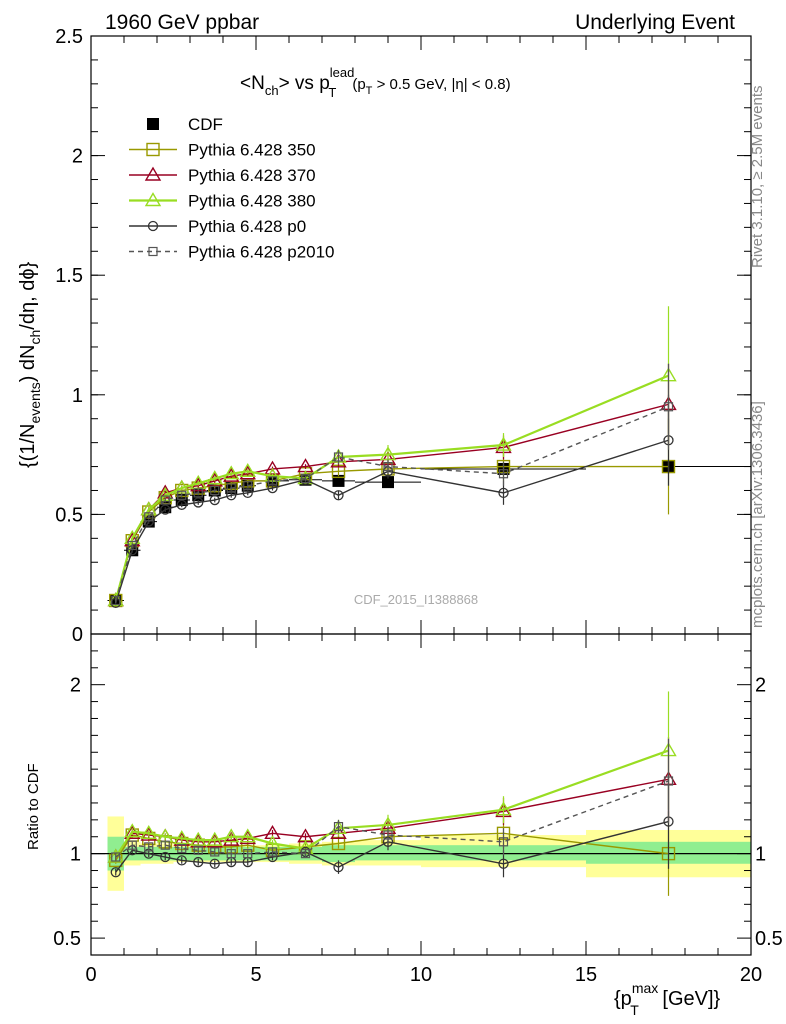 Image resolution: width=786 pixels, height=1024 pixels. What do you see at coordinates (751, 975) in the screenshot?
I see `xtick-label: 20` at bounding box center [751, 975].